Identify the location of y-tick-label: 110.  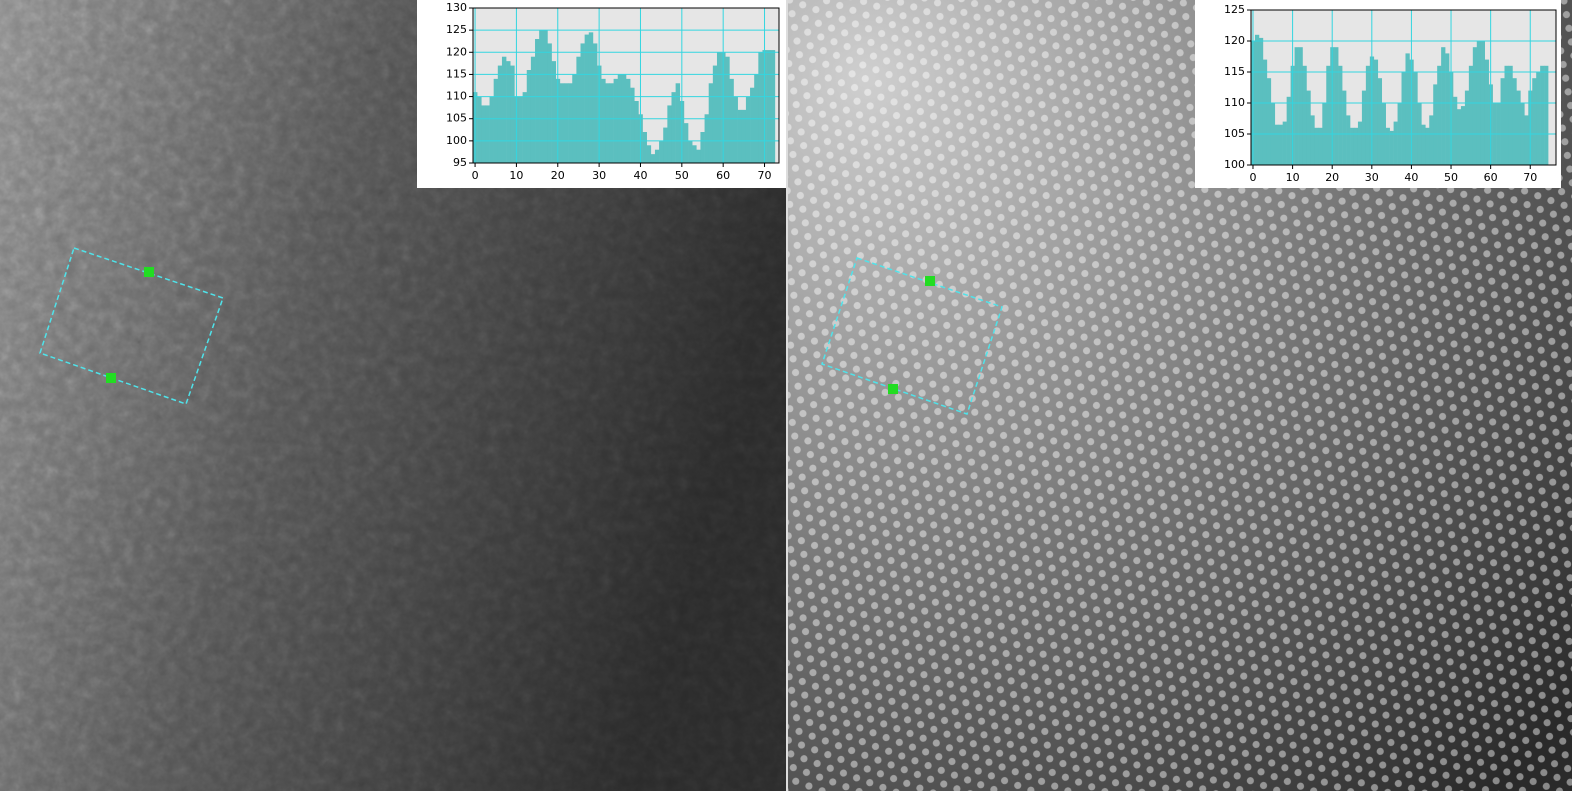
(456, 96).